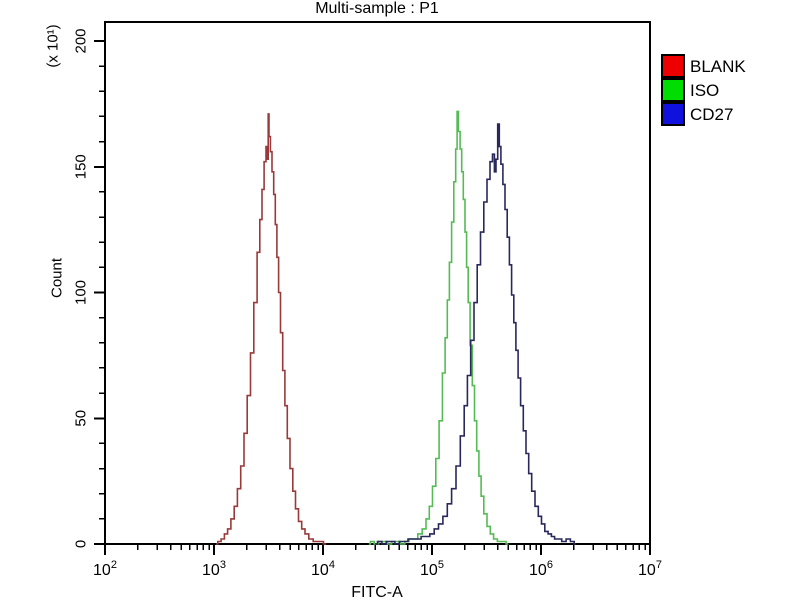 Image resolution: width=800 pixels, height=600 pixels. Describe the element at coordinates (56, 277) in the screenshot. I see `y-axis-label: Count` at that location.